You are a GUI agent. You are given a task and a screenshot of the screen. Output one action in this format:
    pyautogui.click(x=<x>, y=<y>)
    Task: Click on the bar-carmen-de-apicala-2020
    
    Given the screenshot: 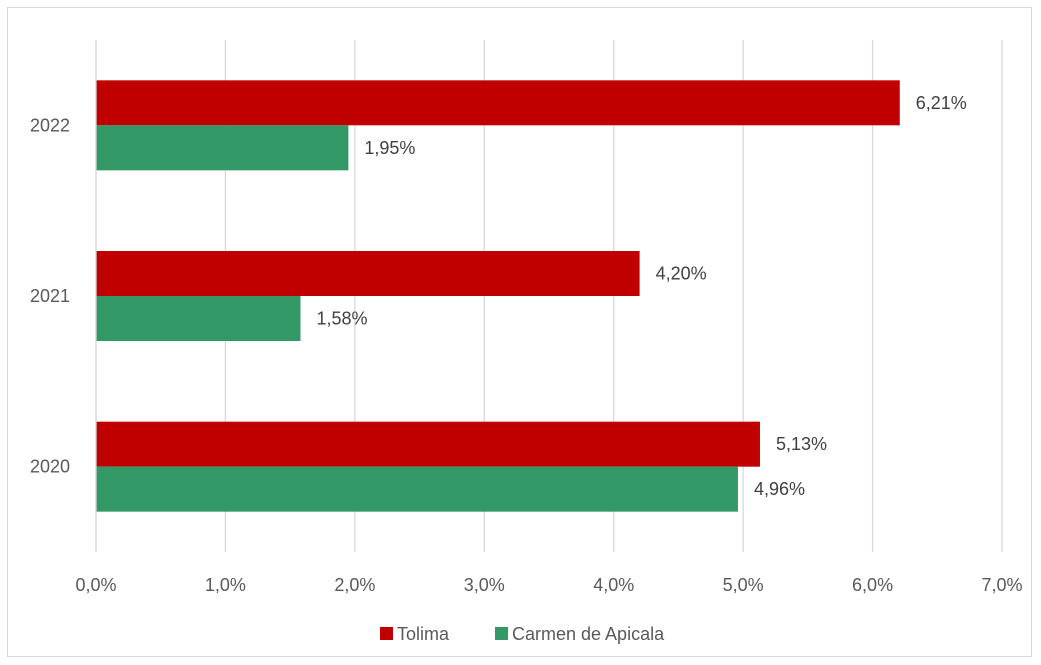 What is the action you would take?
    pyautogui.click(x=417, y=489)
    